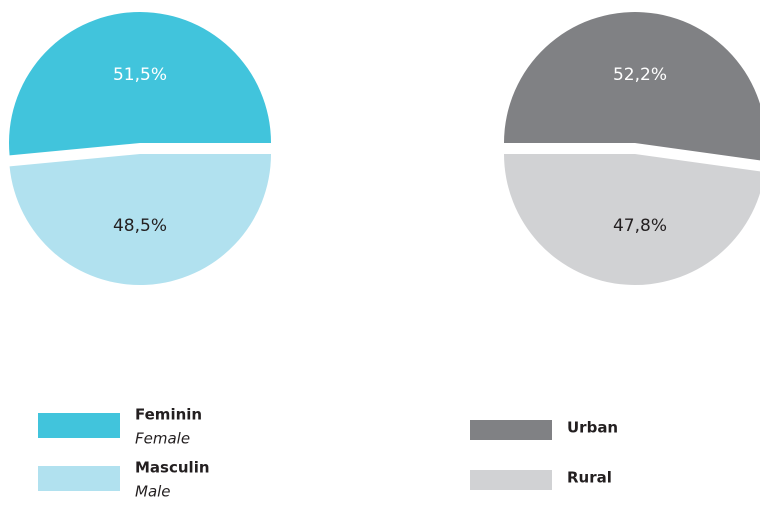 This screenshot has width=760, height=530. I want to click on value-label: 51,5%, so click(140, 75).